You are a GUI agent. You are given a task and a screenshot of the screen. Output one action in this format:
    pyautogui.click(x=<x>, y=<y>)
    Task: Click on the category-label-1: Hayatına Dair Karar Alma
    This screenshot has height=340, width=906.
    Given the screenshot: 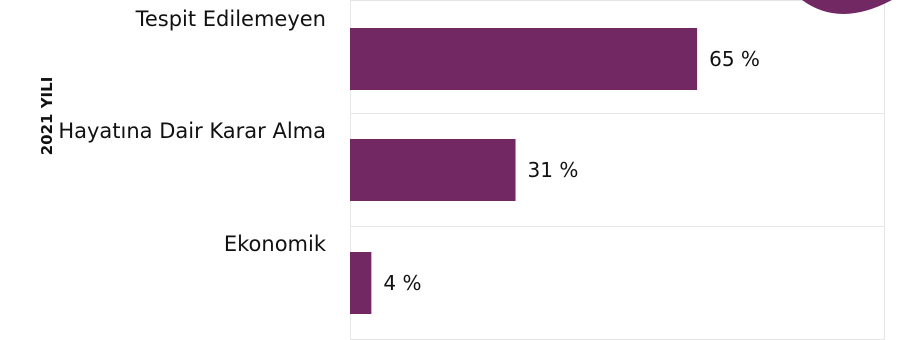 What is the action you would take?
    pyautogui.click(x=192, y=131)
    